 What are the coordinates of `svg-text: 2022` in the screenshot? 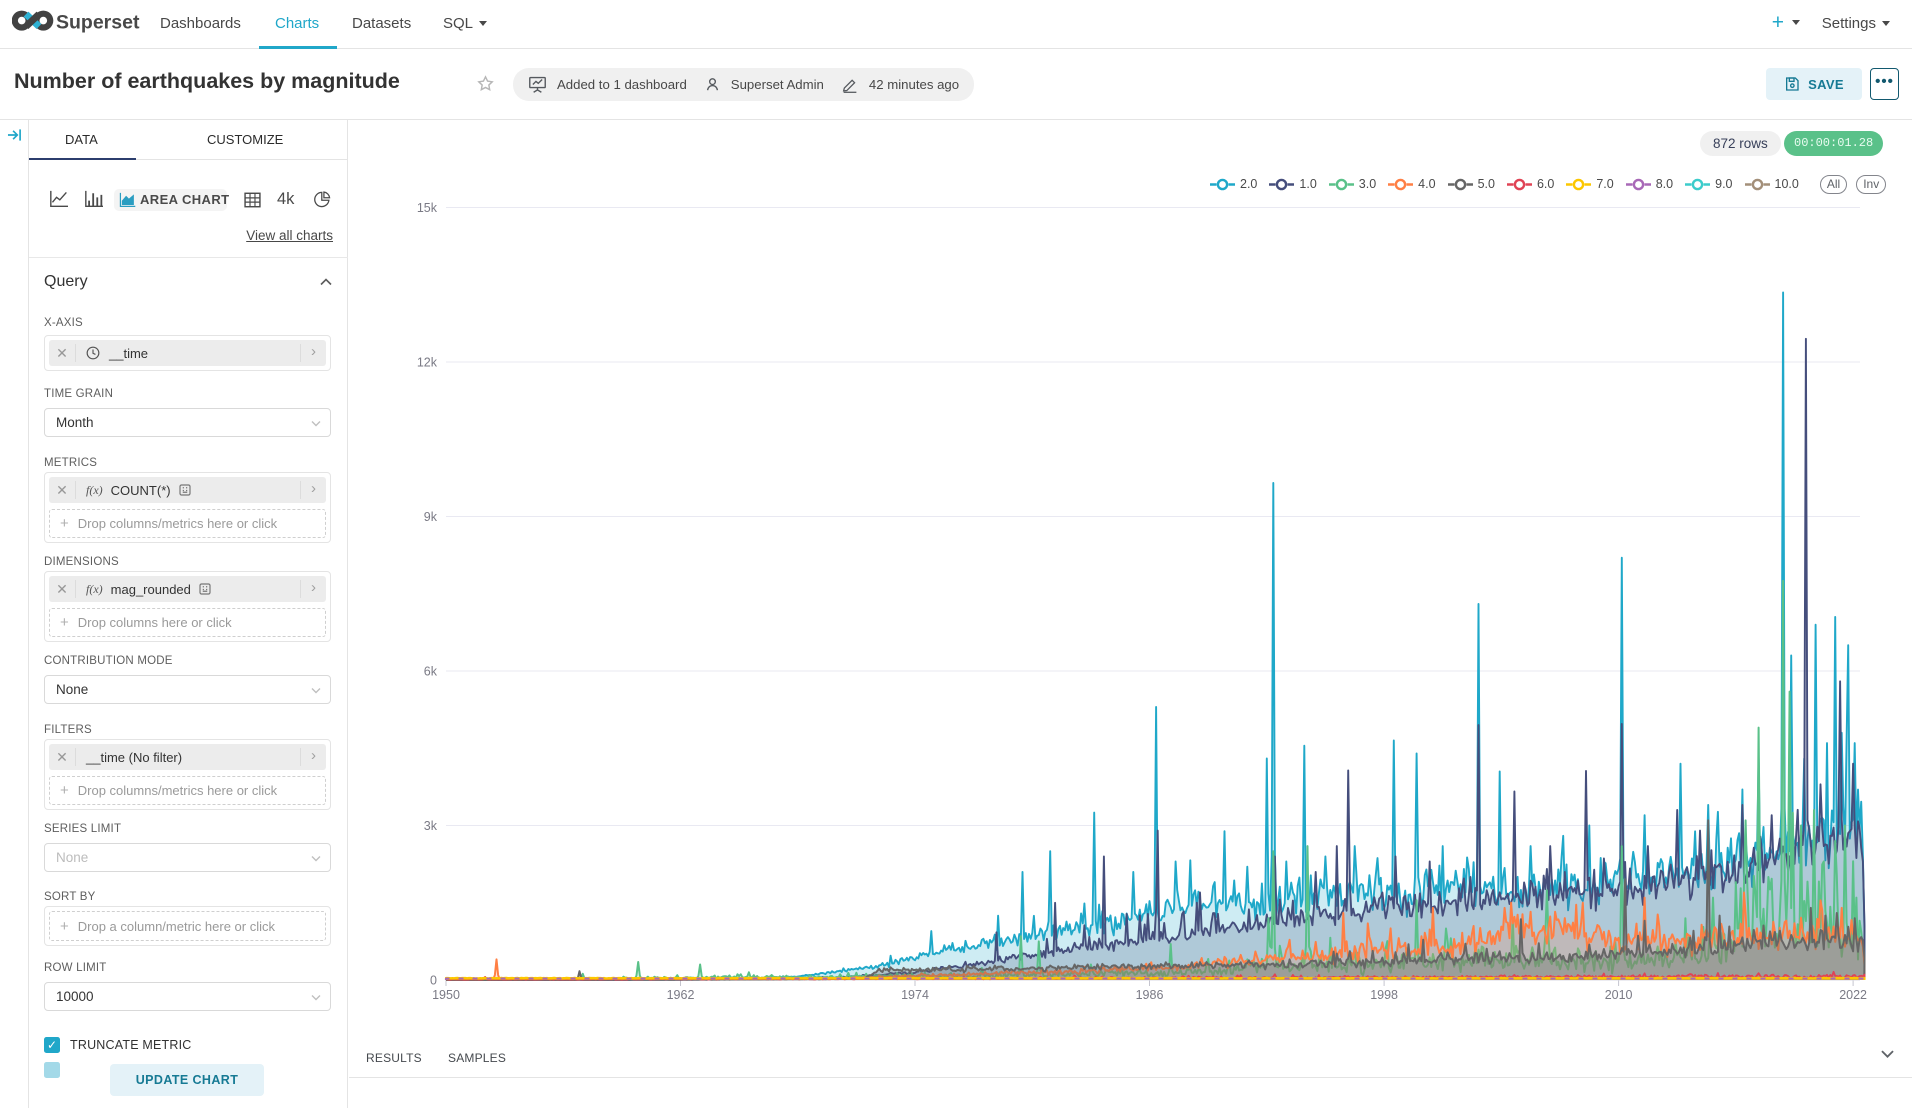 It's located at (1853, 995).